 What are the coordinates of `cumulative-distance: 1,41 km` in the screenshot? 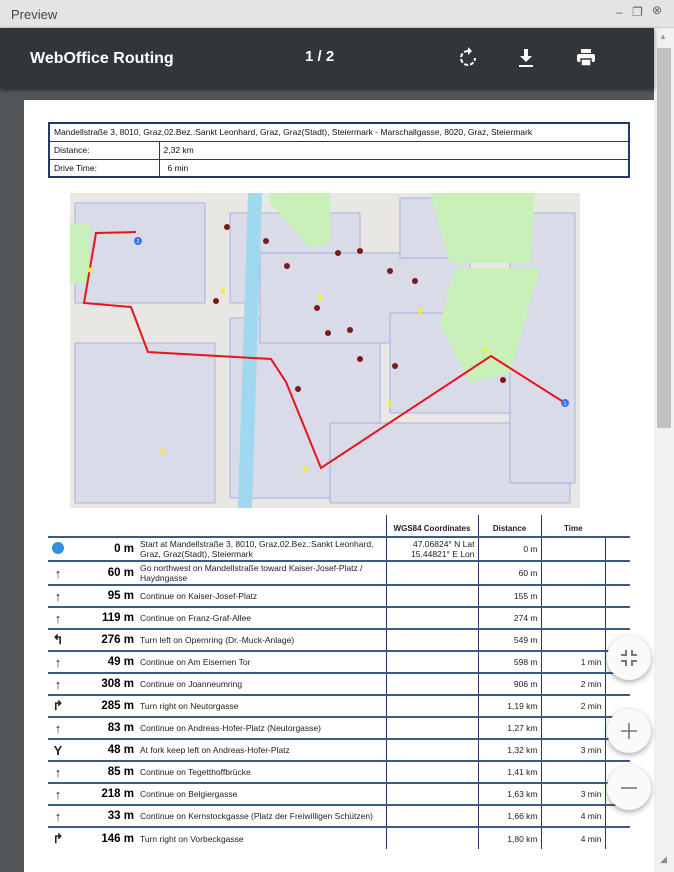 It's located at (509, 771).